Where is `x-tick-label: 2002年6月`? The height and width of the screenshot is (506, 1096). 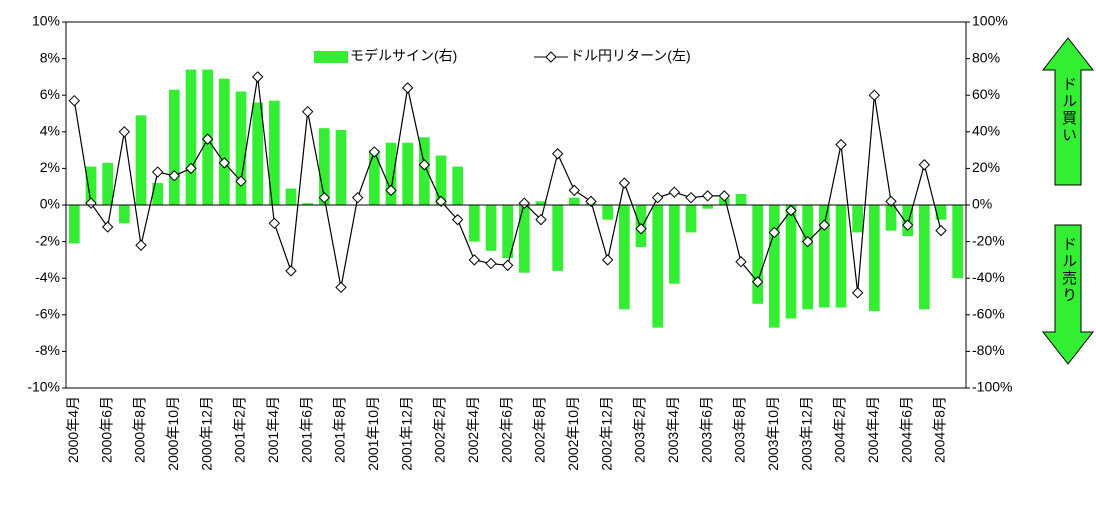 x-tick-label: 2002年6月 is located at coordinates (506, 429).